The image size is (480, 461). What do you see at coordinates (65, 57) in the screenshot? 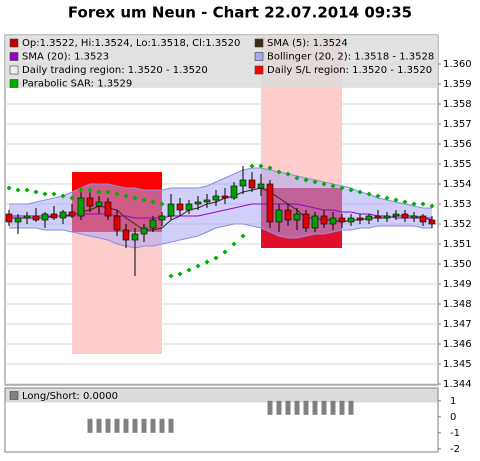
I see `legend-label: SMA (20): 1.3523` at bounding box center [65, 57].